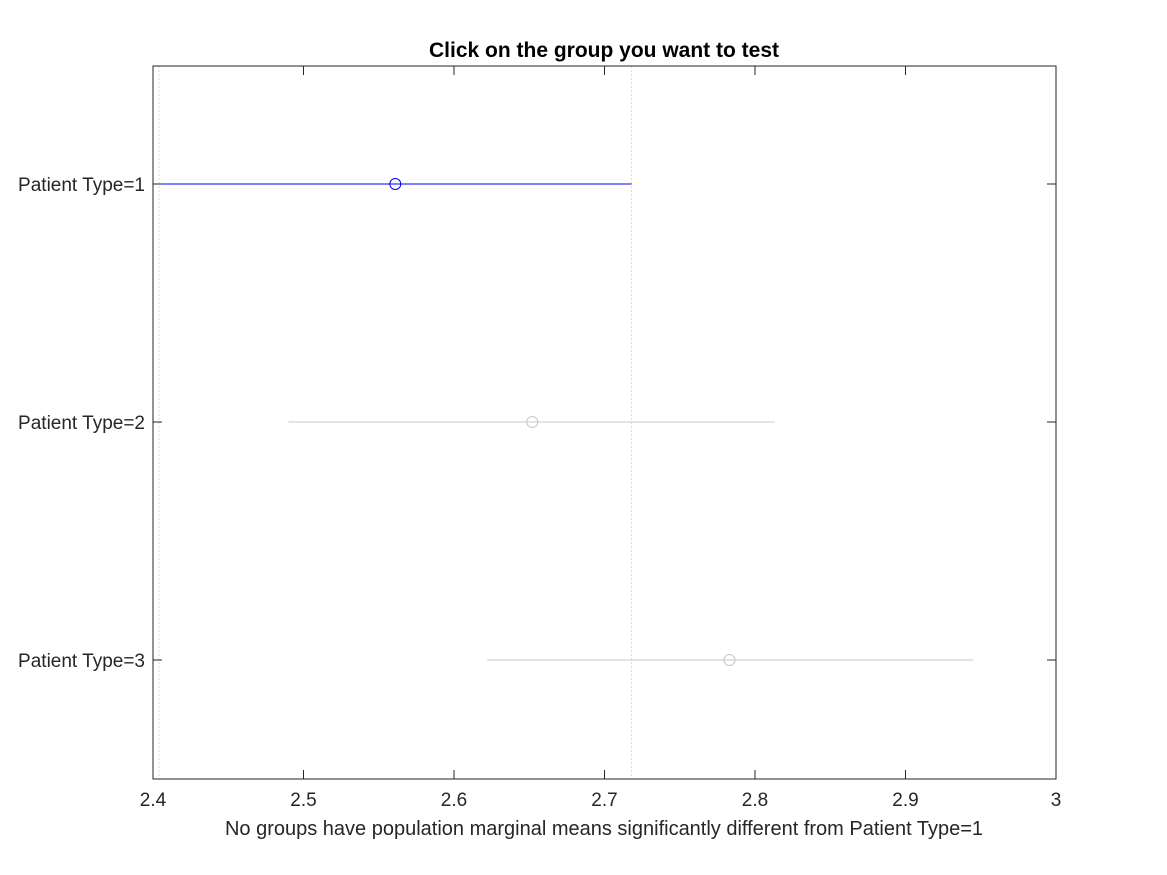 Image resolution: width=1167 pixels, height=875 pixels. Describe the element at coordinates (454, 800) in the screenshot. I see `x-tick-label: 2.6` at that location.